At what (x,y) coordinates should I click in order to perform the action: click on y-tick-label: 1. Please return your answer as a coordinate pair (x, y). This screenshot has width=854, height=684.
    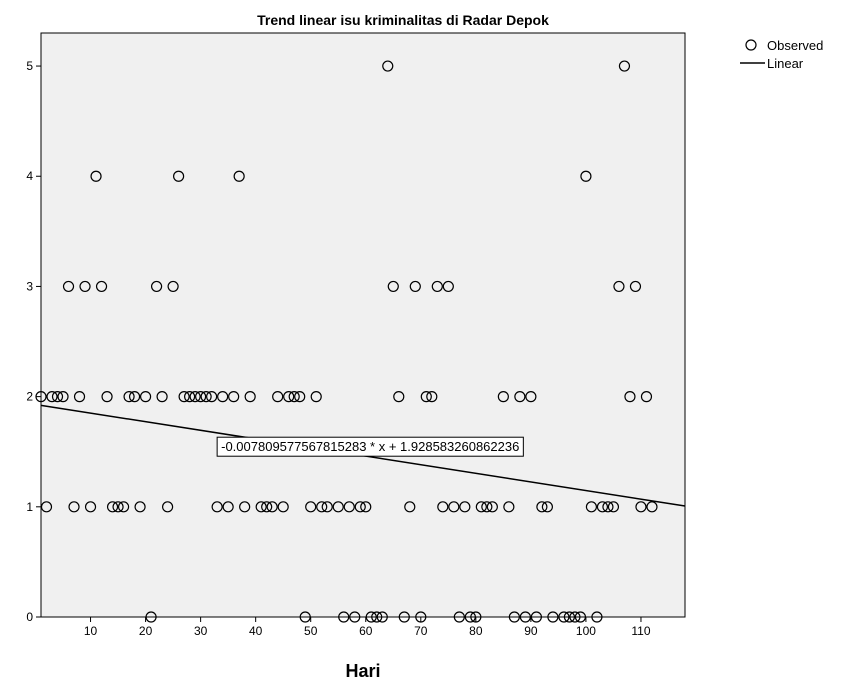
    Looking at the image, I should click on (29, 507).